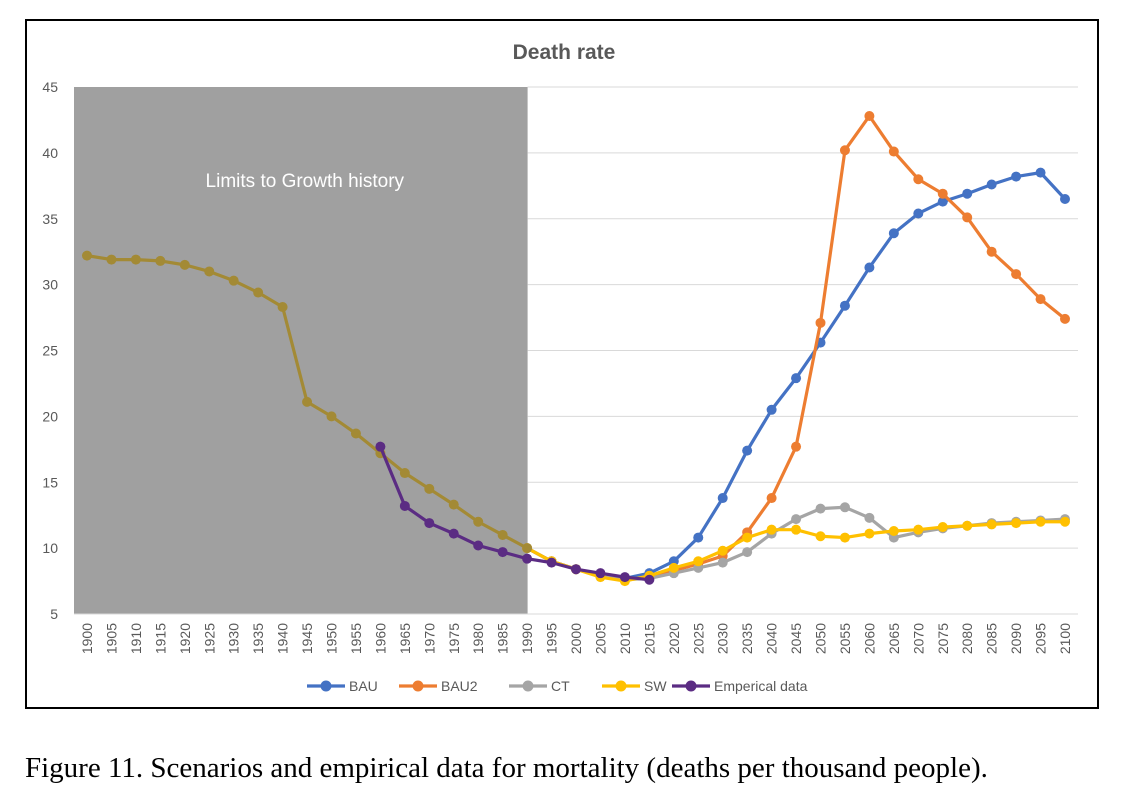 The width and height of the screenshot is (1129, 795). What do you see at coordinates (698, 638) in the screenshot?
I see `x-tick-label: 2025` at bounding box center [698, 638].